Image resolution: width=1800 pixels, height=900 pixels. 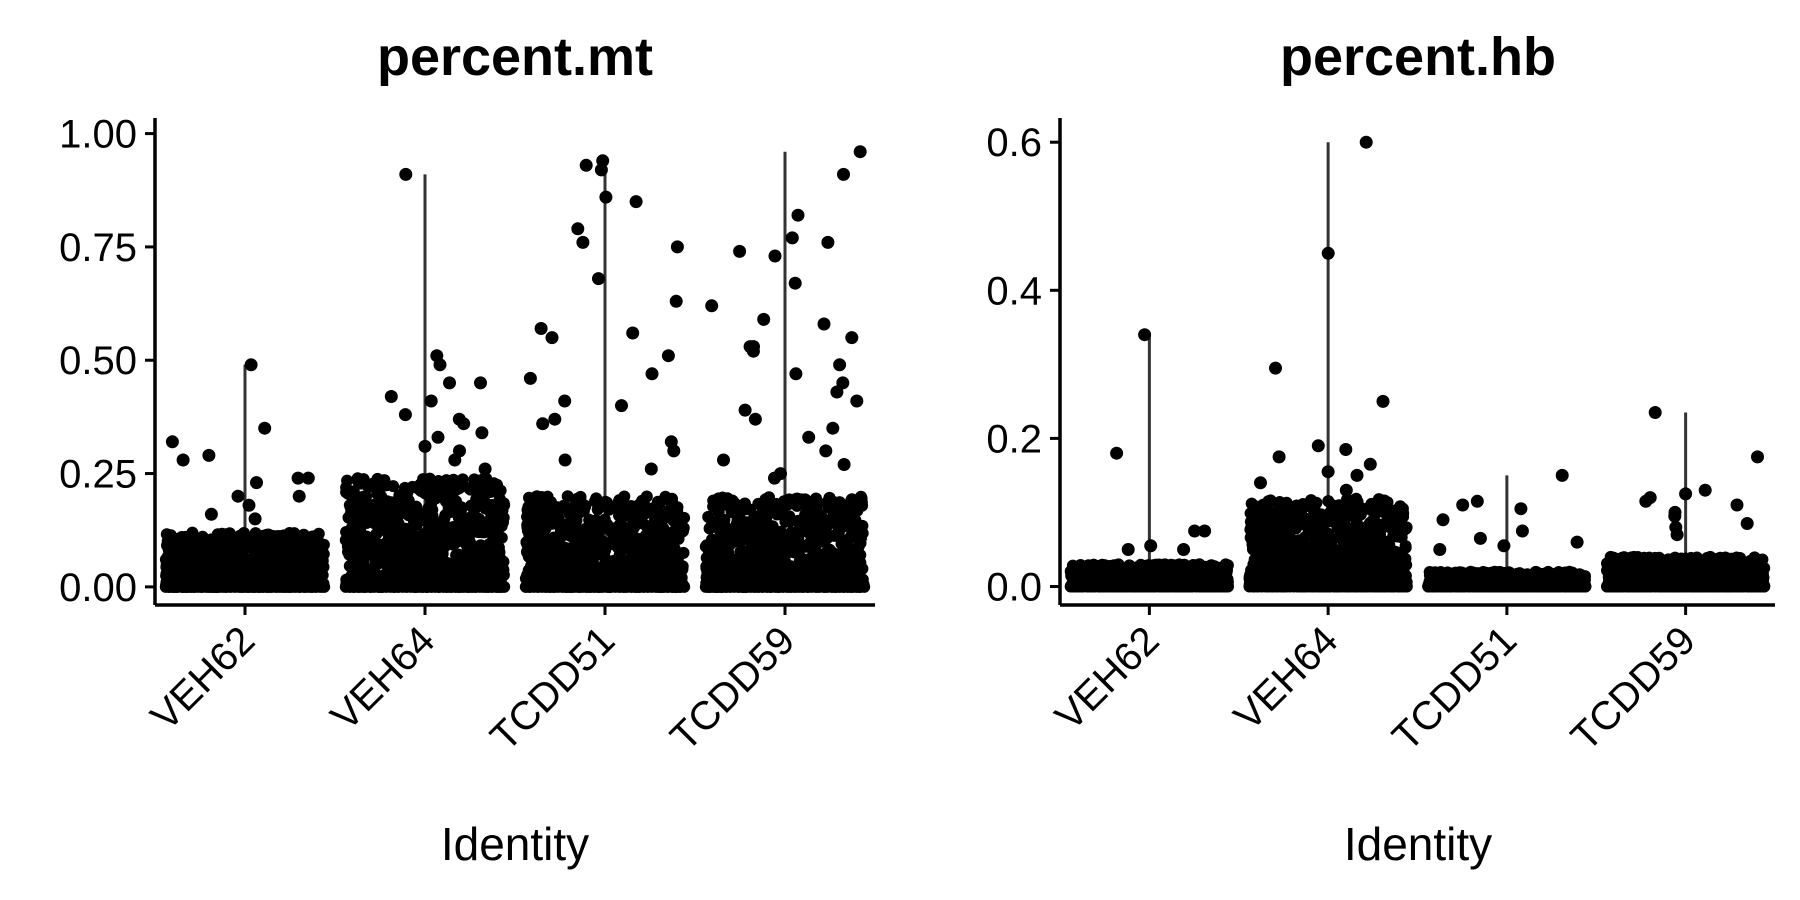 I want to click on jitter-points-veh64, so click(x=425, y=380).